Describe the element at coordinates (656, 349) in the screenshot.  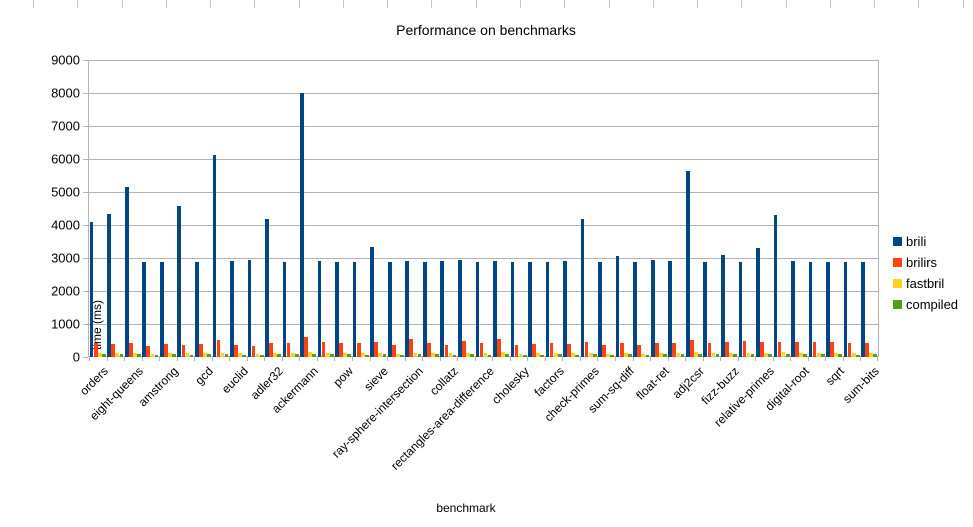
I see `bar-brilirs-float-ret` at that location.